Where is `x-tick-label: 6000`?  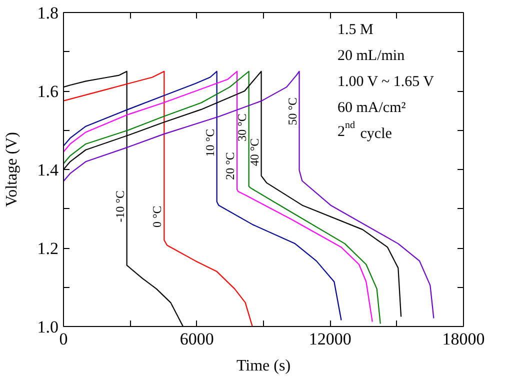 x-tick-label: 6000 is located at coordinates (197, 339).